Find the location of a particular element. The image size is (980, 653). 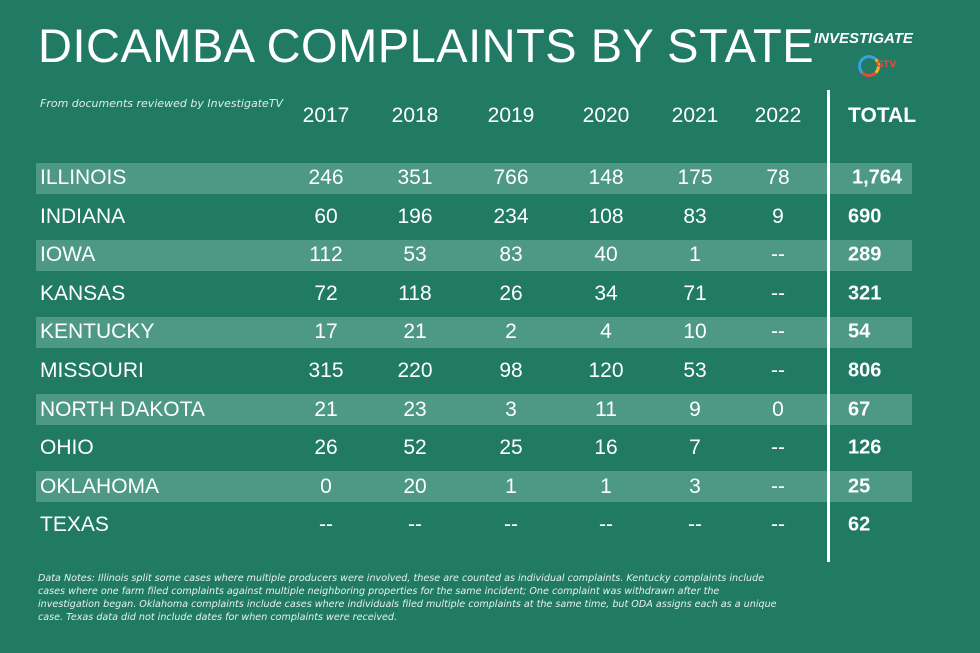

year-cell: 112 is located at coordinates (326, 255).